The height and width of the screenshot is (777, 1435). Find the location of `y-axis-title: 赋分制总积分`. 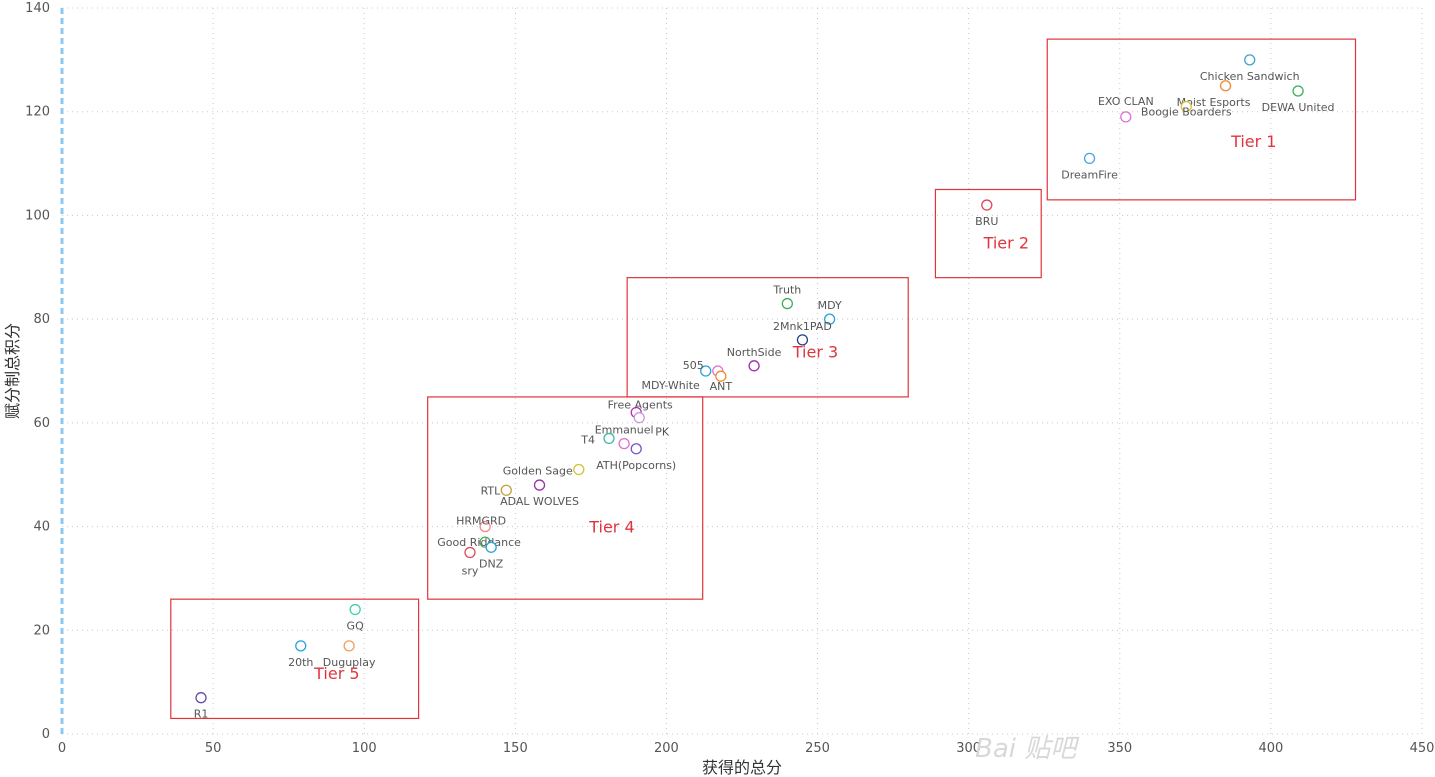

y-axis-title: 赋分制总积分 is located at coordinates (12, 371).